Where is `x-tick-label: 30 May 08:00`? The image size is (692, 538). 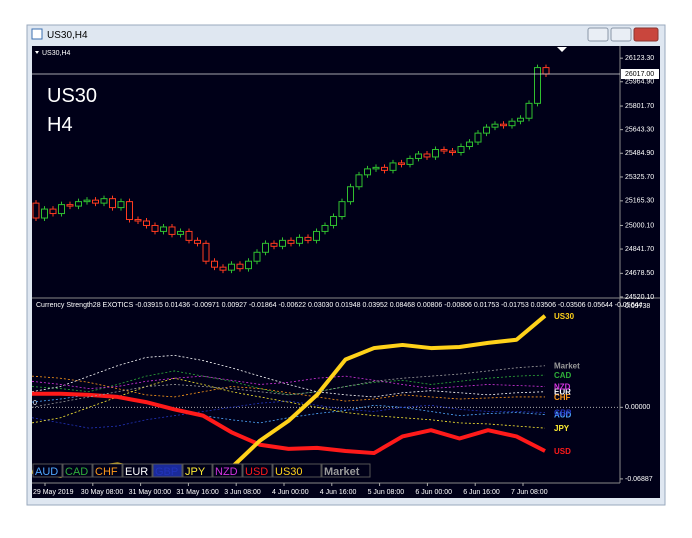 x-tick-label: 30 May 08:00 is located at coordinates (102, 492).